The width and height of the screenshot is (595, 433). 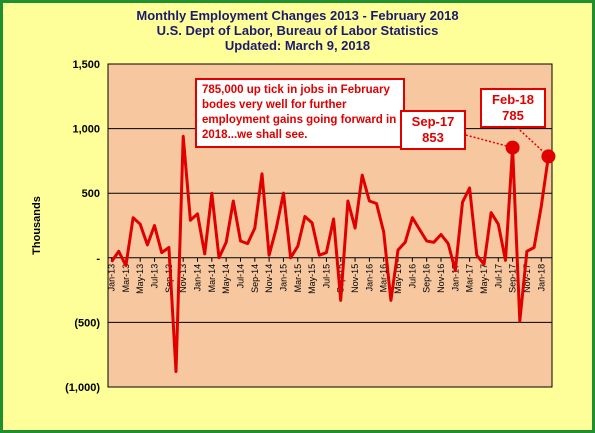 What do you see at coordinates (341, 278) in the screenshot?
I see `x-tick-label: Sep-15` at bounding box center [341, 278].